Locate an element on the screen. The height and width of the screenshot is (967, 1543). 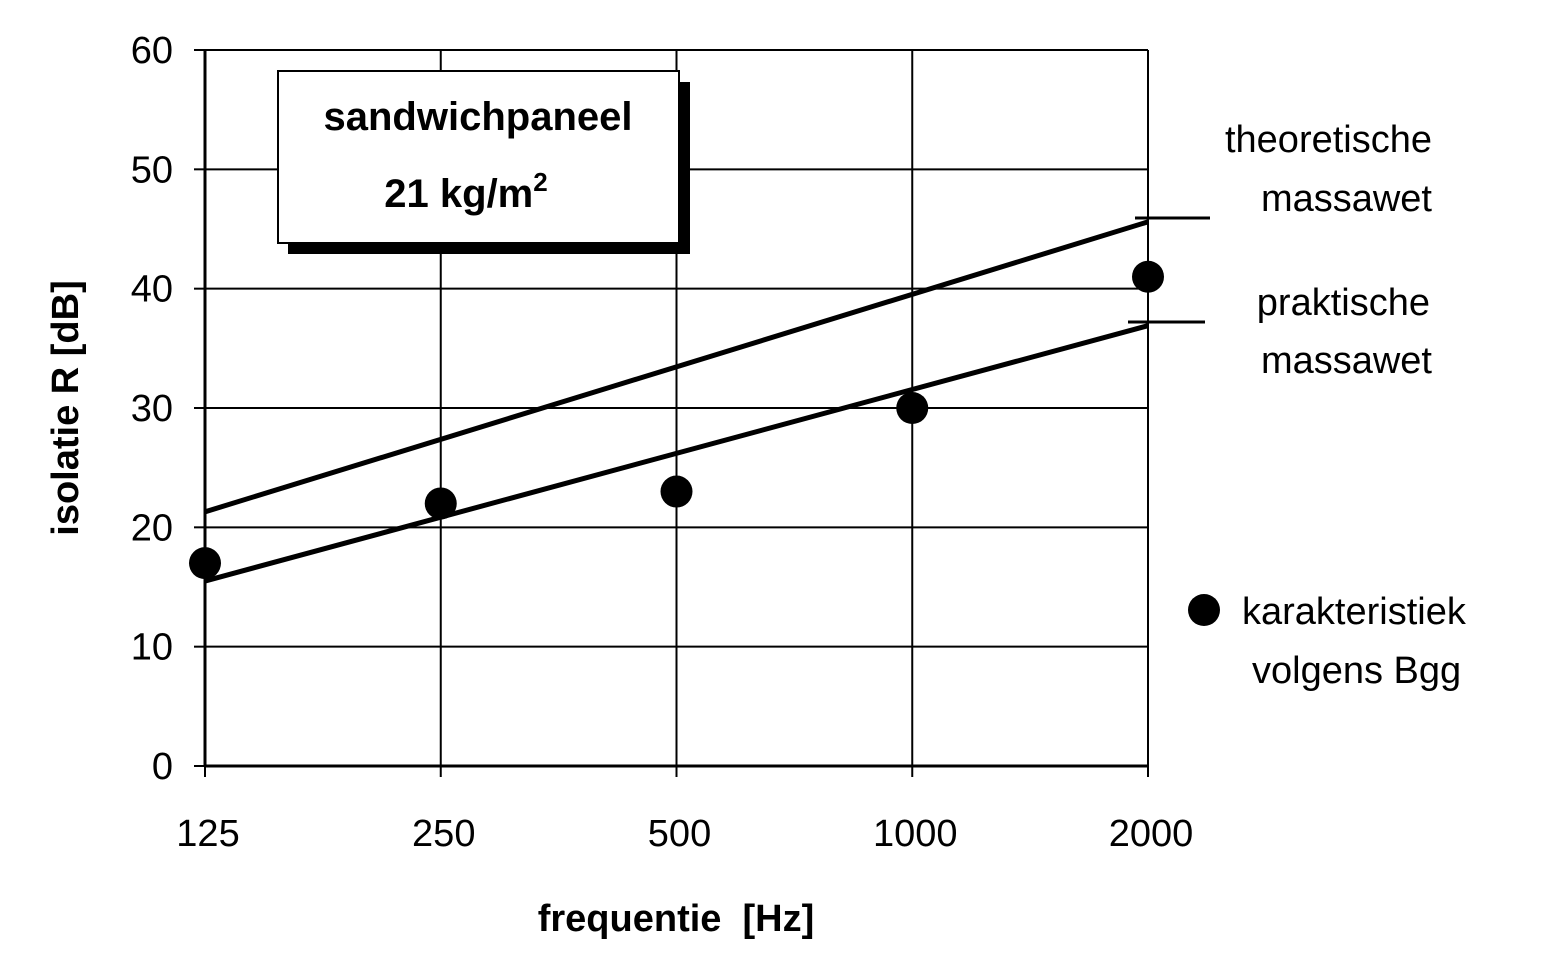
label-praktische-massawet: praktische massawet is located at coordinates (1280, 332).